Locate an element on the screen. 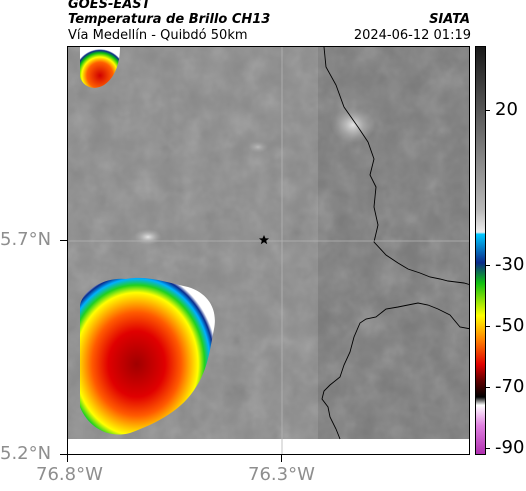 This screenshot has height=491, width=526. satellite-title: GOES-EAST is located at coordinates (109, 6).